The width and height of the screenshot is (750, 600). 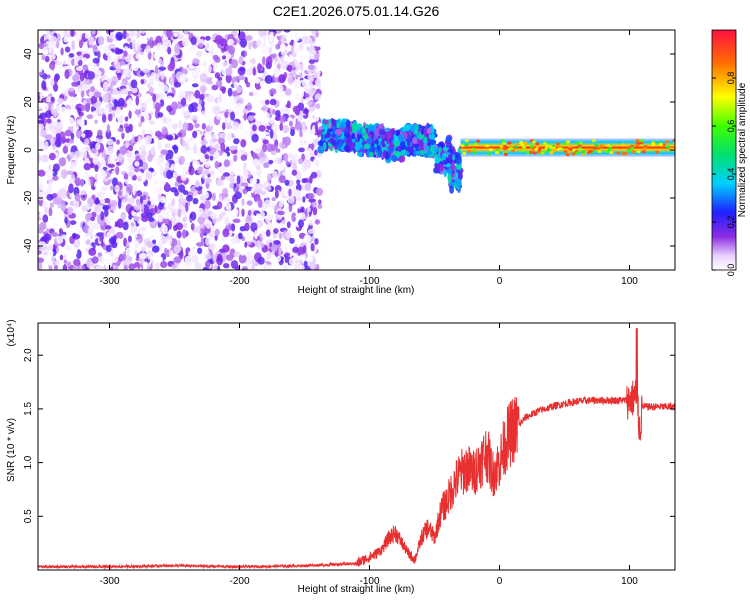 I want to click on spectrogram-band, so click(x=567, y=147).